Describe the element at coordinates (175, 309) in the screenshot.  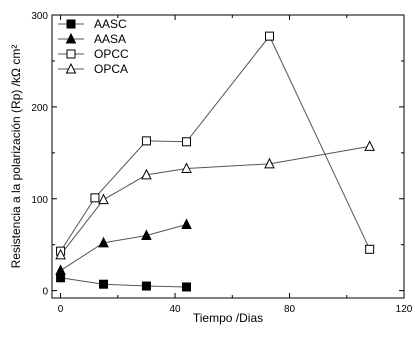
I see `x-tick-label: 40` at that location.